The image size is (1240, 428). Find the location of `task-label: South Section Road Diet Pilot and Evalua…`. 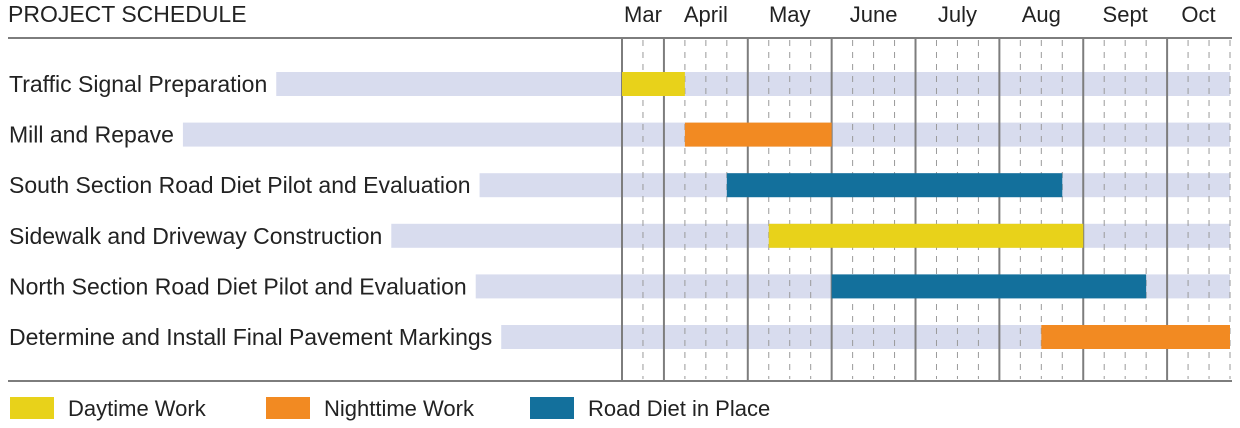

task-label: South Section Road Diet Pilot and Evalua… is located at coordinates (240, 185).